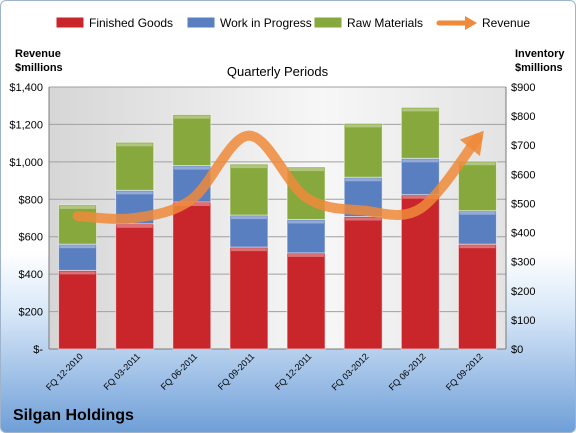 Image resolution: width=576 pixels, height=433 pixels. I want to click on x-tick-label: FQ 12-2010, so click(64, 371).